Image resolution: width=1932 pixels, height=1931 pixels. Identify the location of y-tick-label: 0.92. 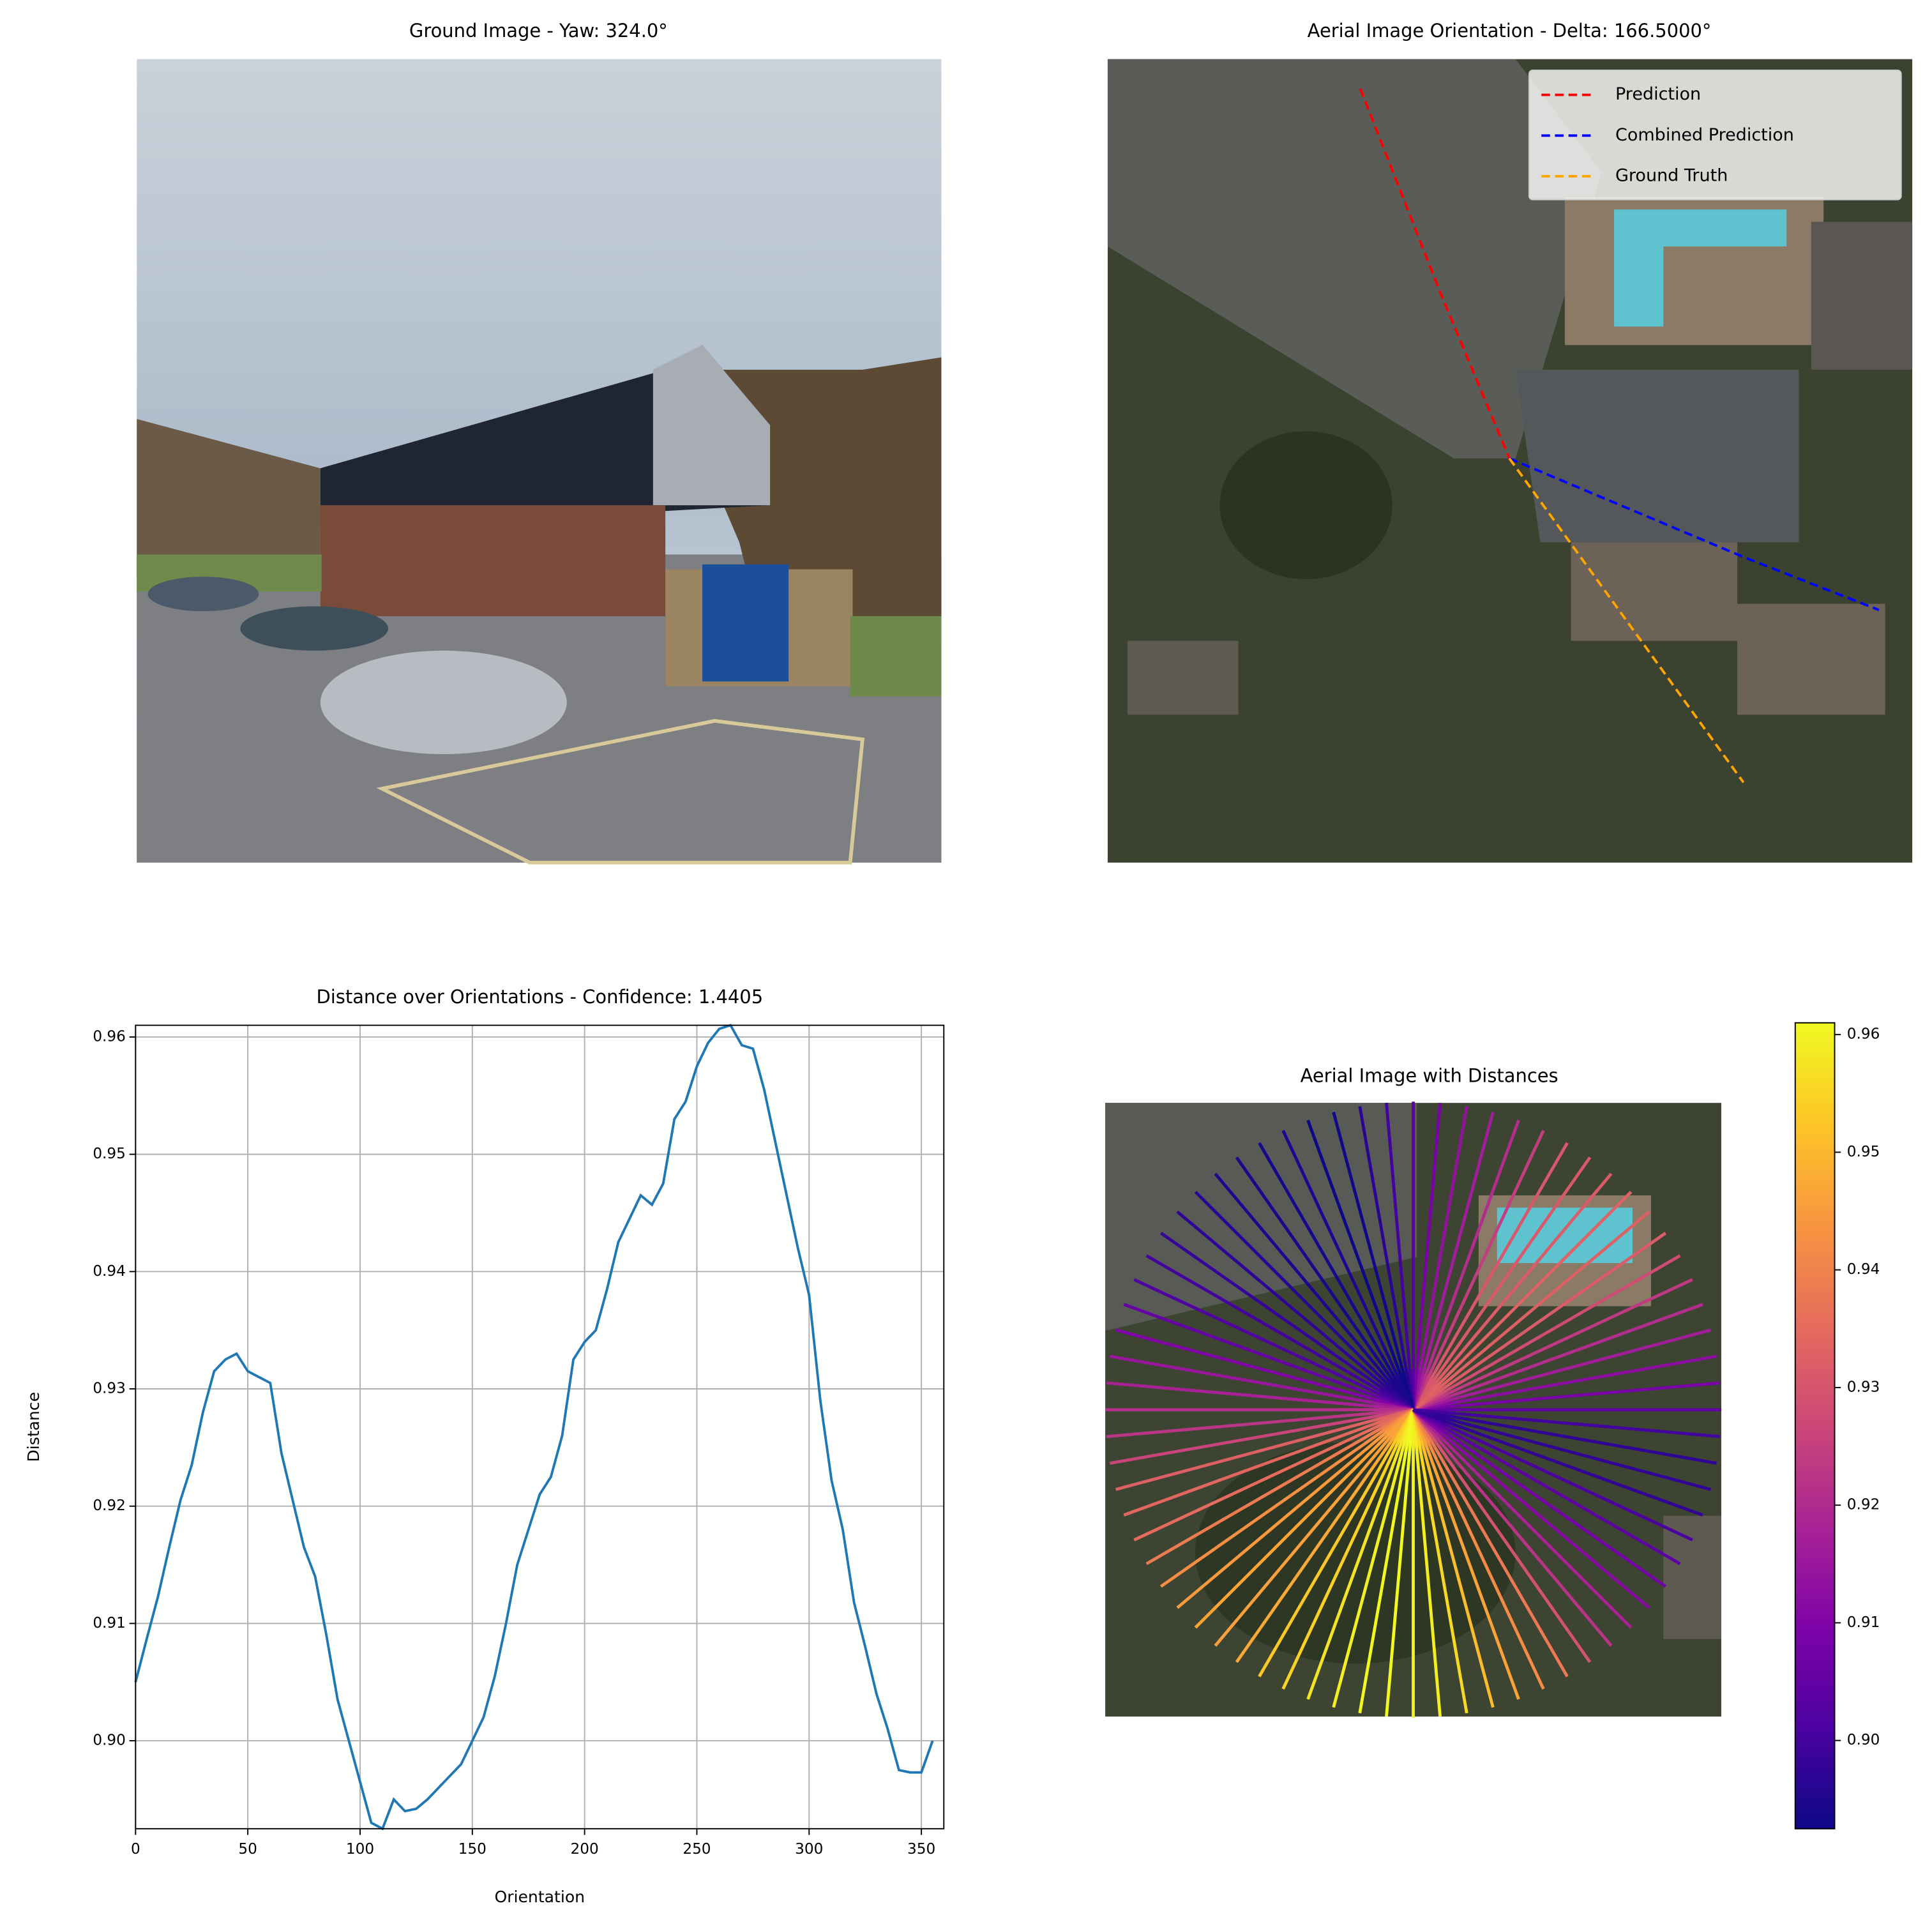
(109, 1505).